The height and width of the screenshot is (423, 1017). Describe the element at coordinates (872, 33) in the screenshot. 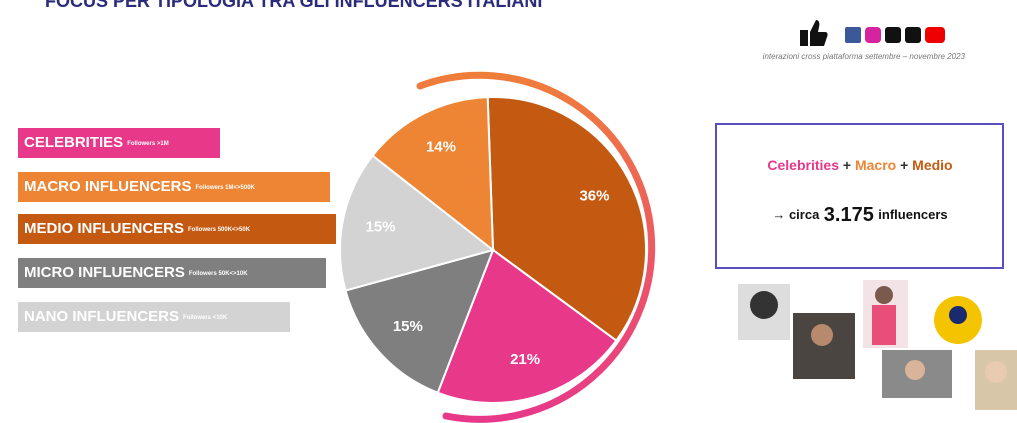

I see `social-icons` at that location.